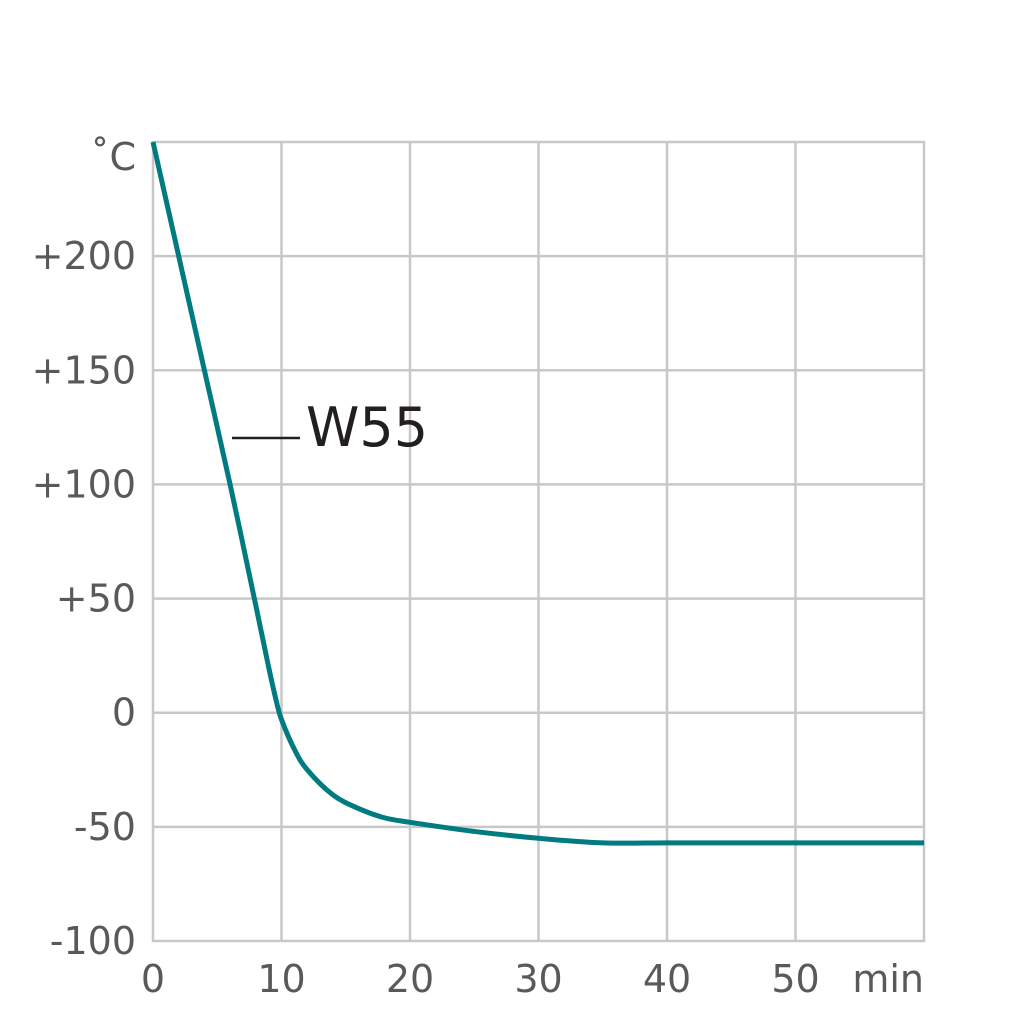 This screenshot has height=1024, width=1024. I want to click on y-tick-label: -100, so click(93, 941).